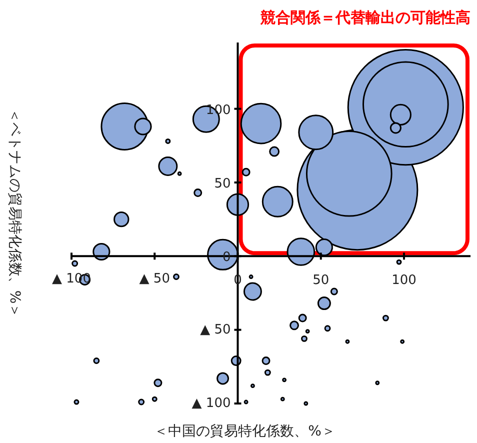 The height and width of the screenshot is (443, 477). I want to click on y-tick-label: 50, so click(222, 184).